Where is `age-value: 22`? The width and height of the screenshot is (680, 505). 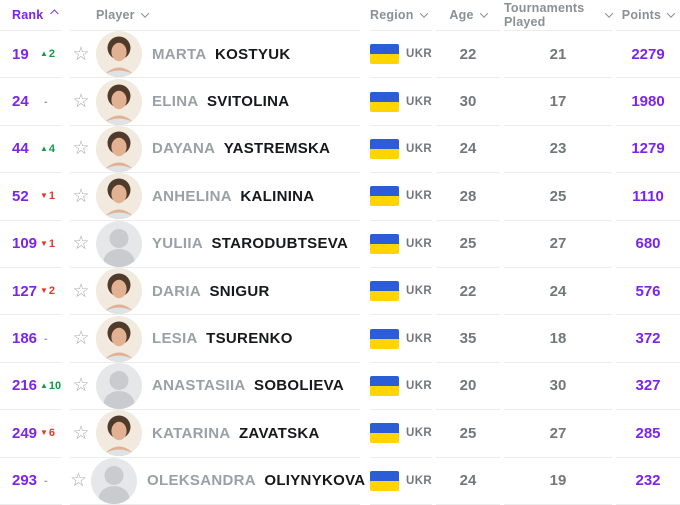 age-value: 22 is located at coordinates (468, 291).